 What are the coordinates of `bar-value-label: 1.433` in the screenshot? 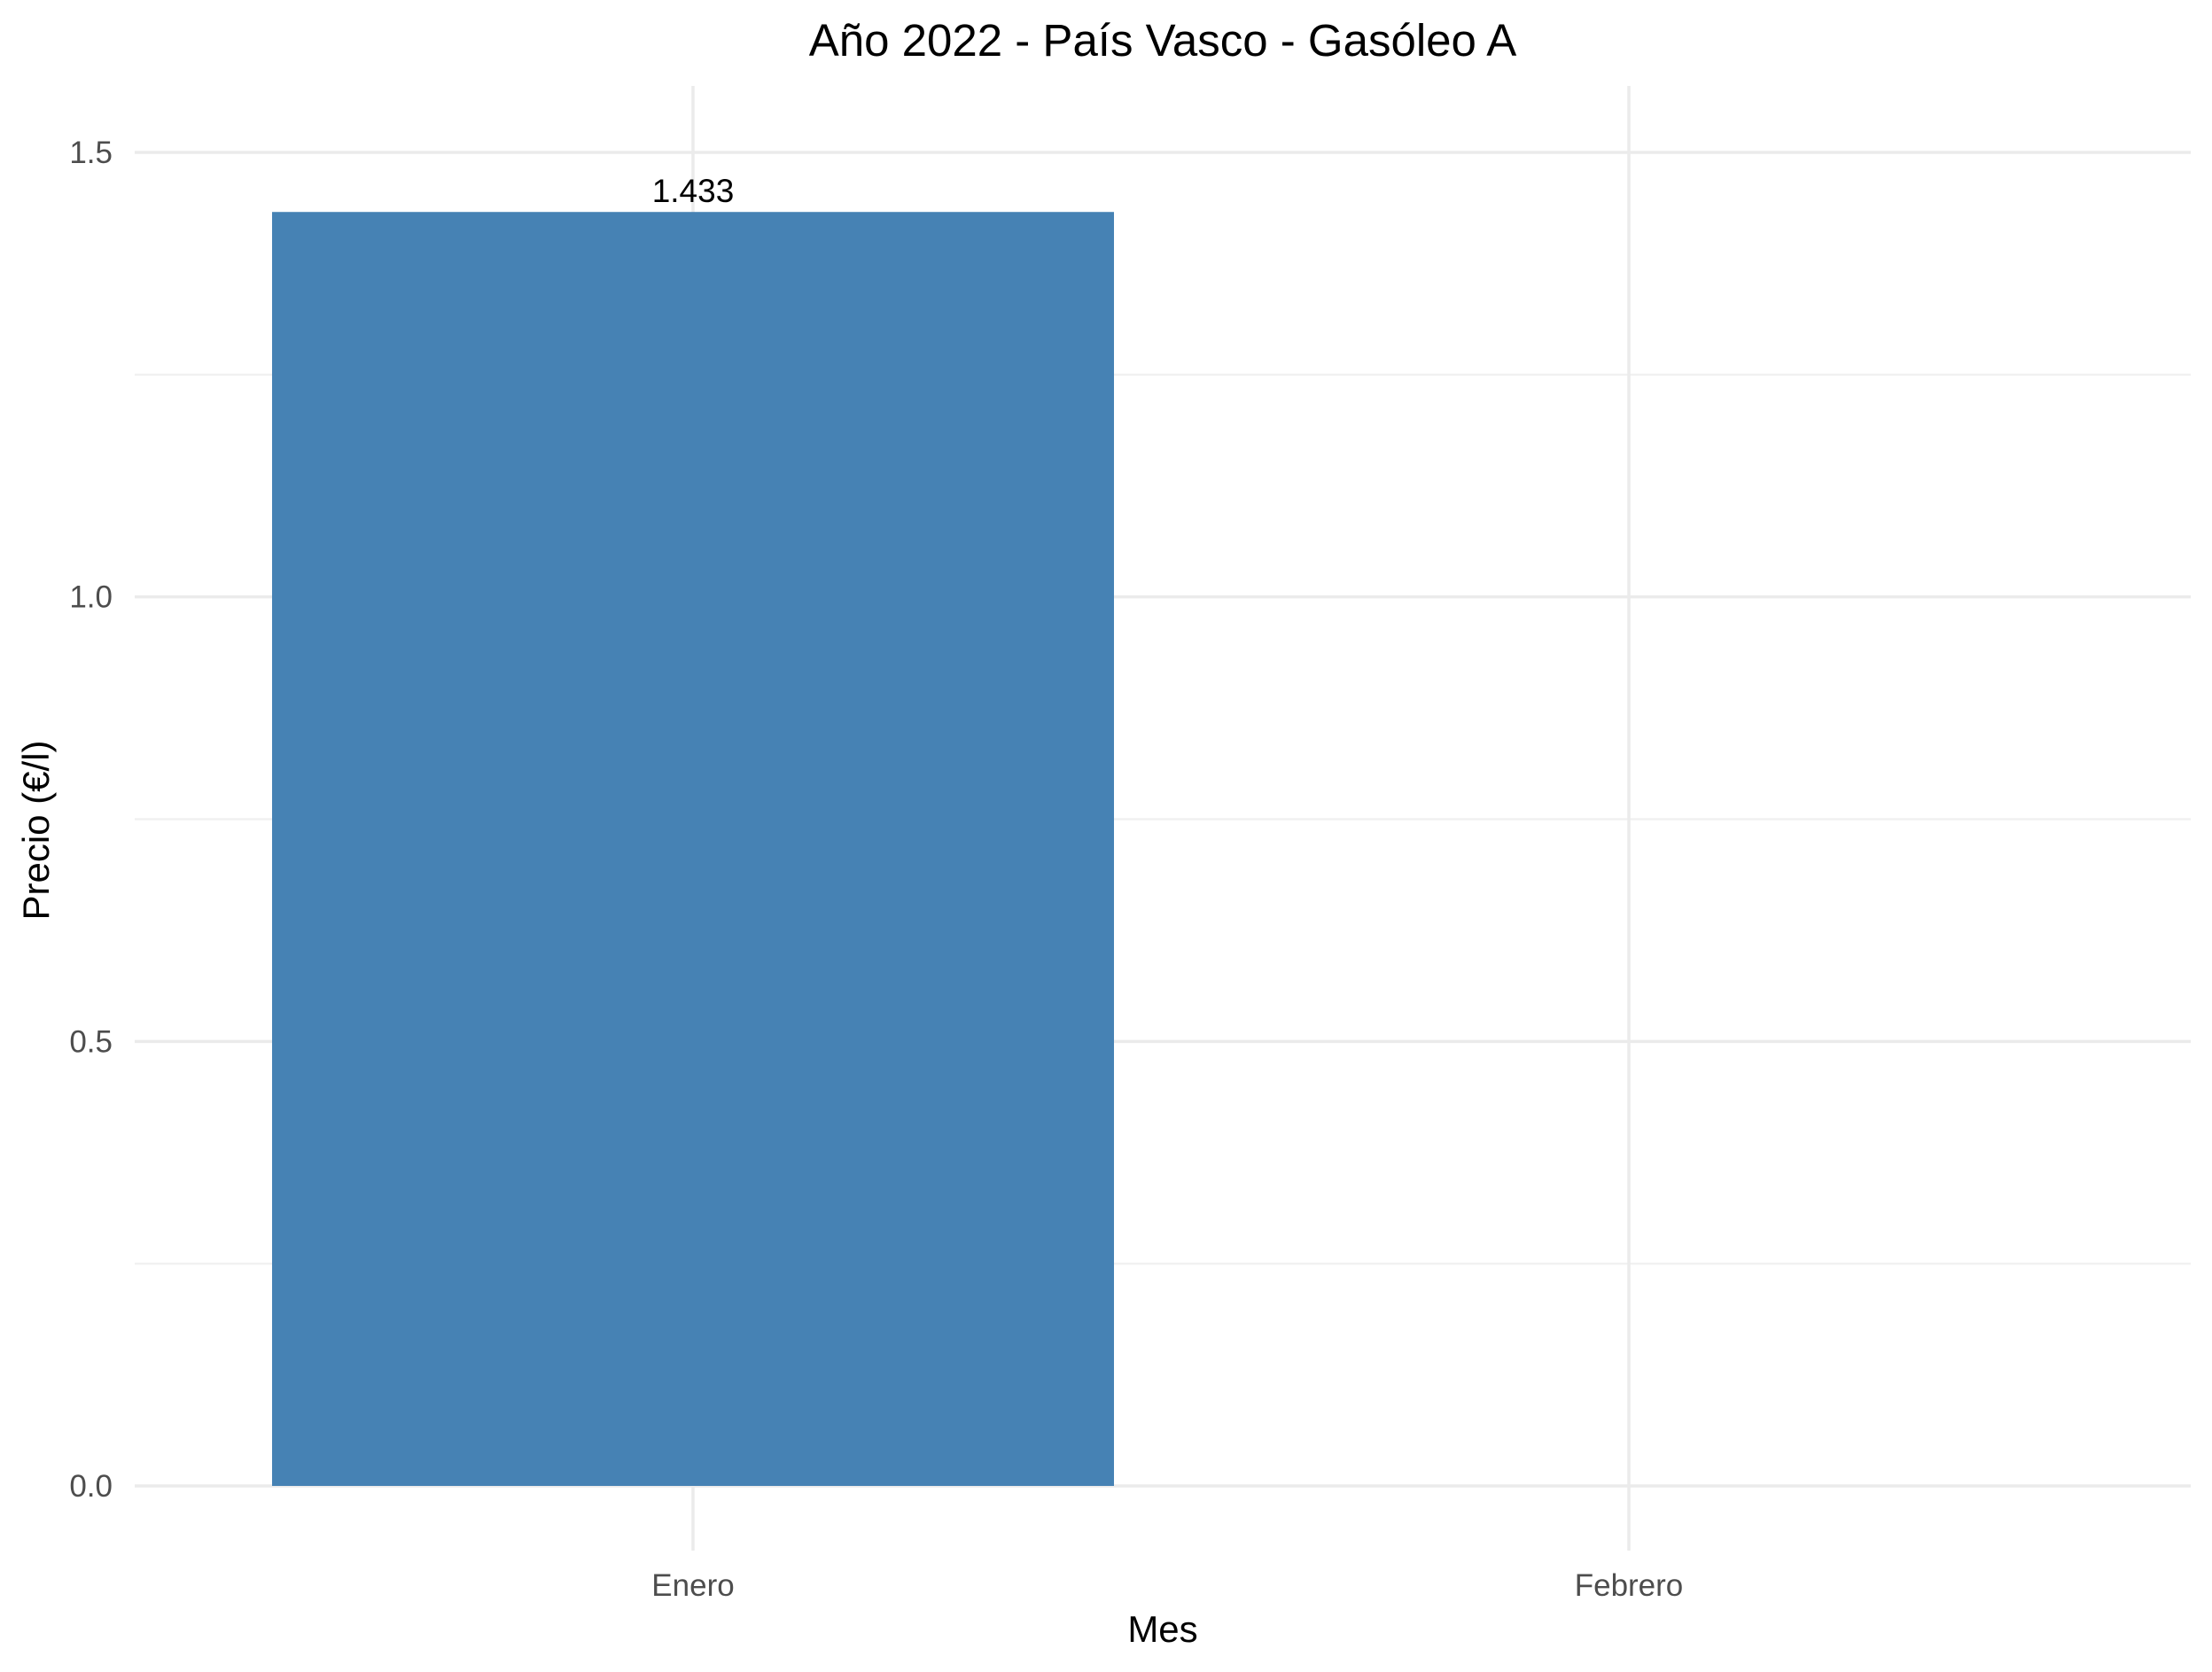 It's located at (693, 191).